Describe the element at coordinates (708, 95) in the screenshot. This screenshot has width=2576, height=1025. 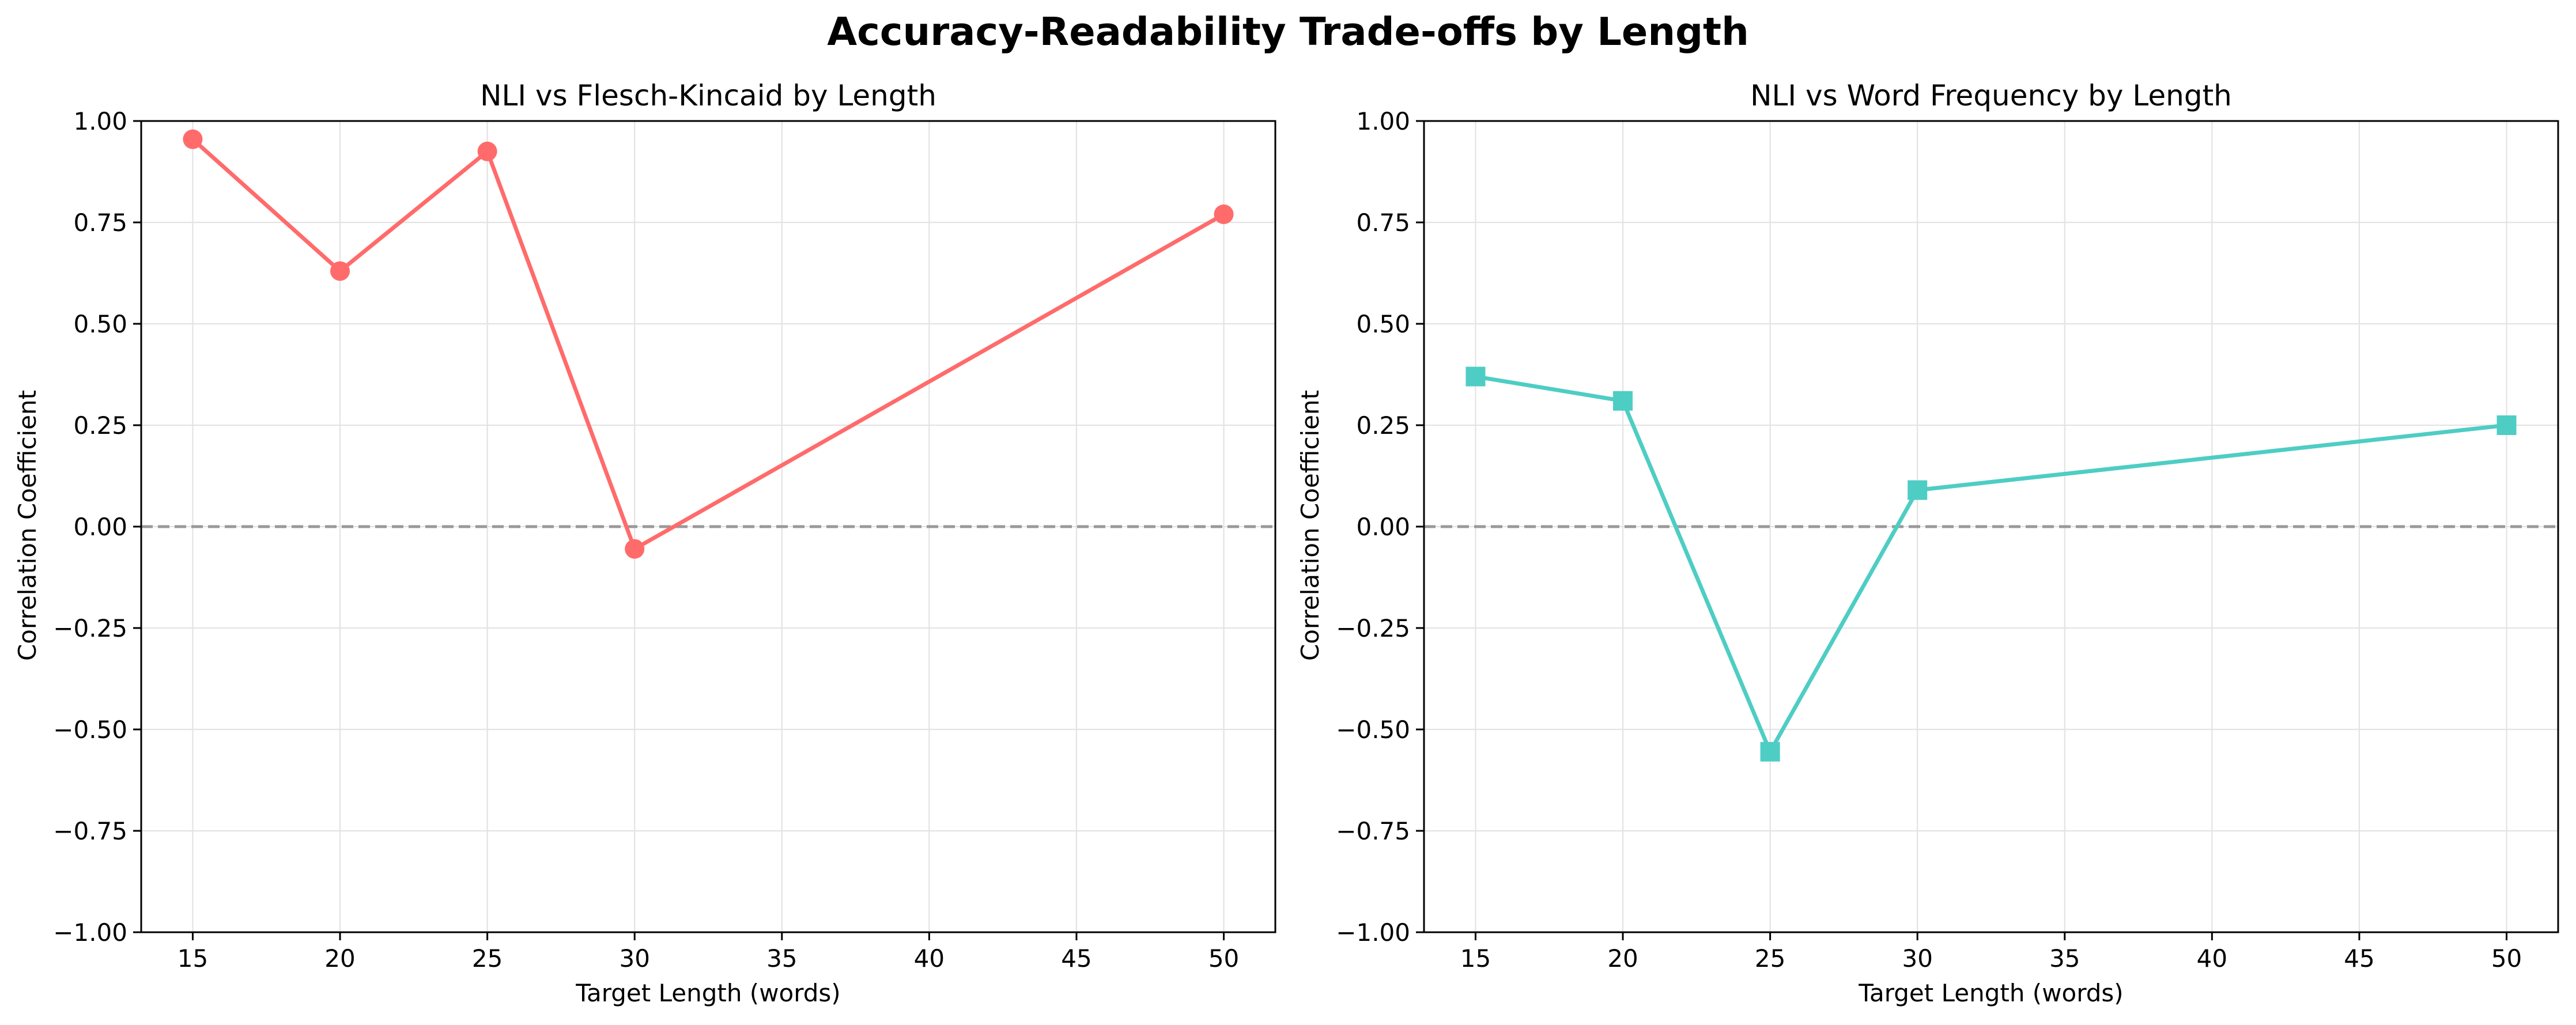
I see `panel-title: NLI vs Flesch-Kincaid by Length` at that location.